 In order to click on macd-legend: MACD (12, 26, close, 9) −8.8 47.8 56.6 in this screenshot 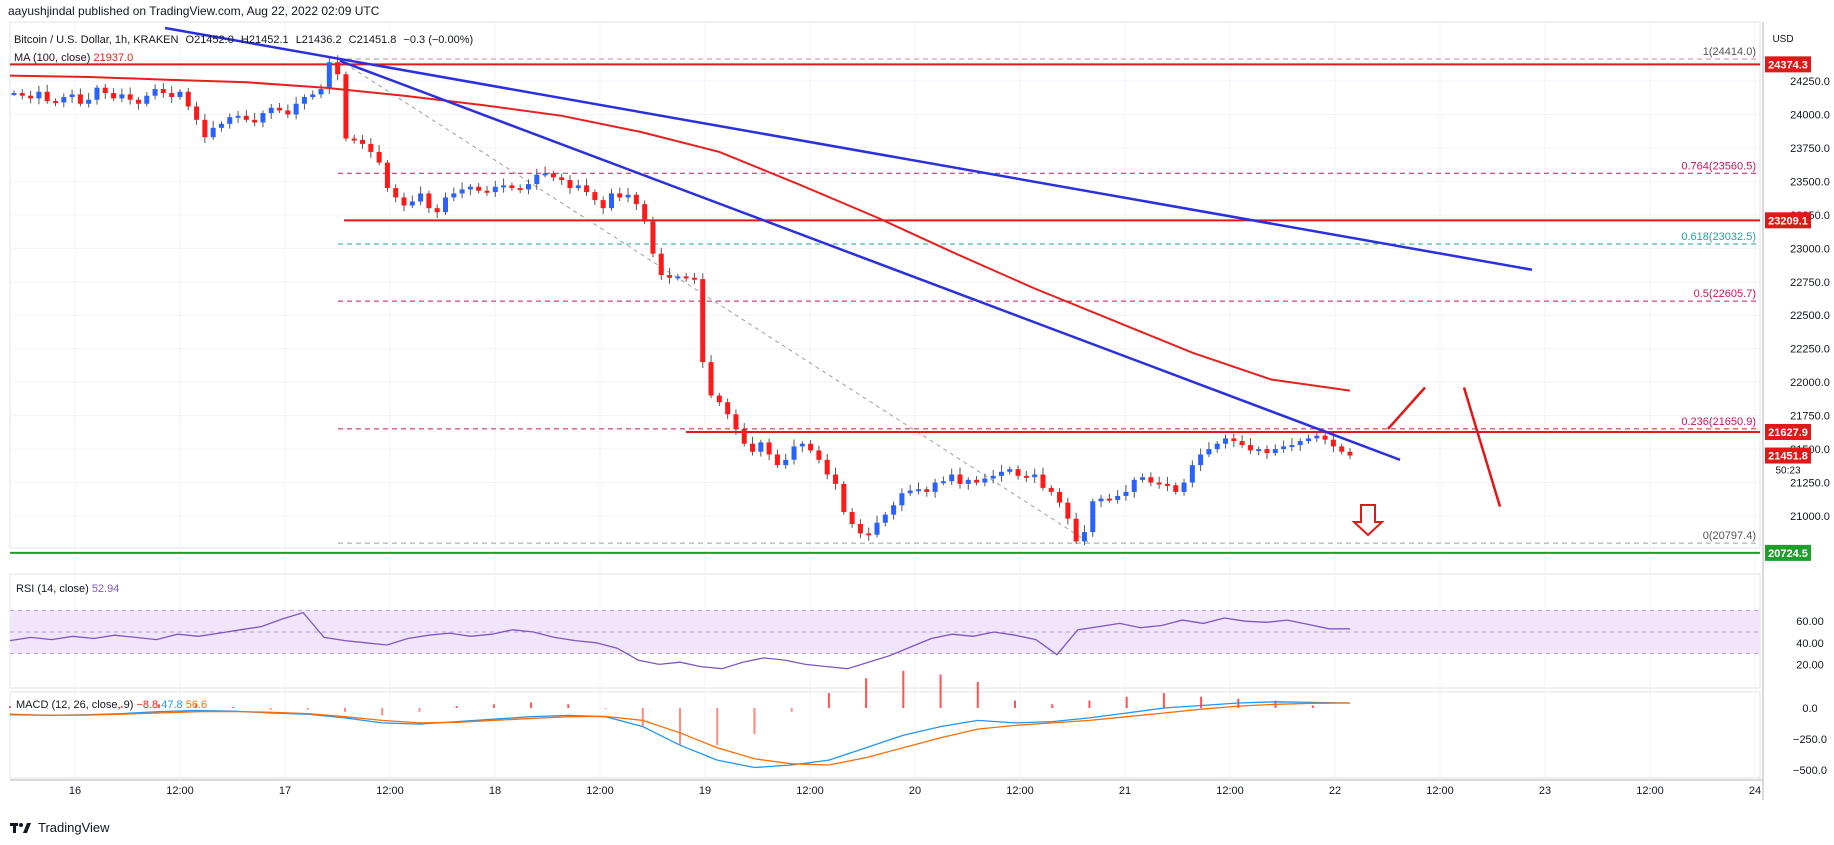, I will do `click(111, 705)`.